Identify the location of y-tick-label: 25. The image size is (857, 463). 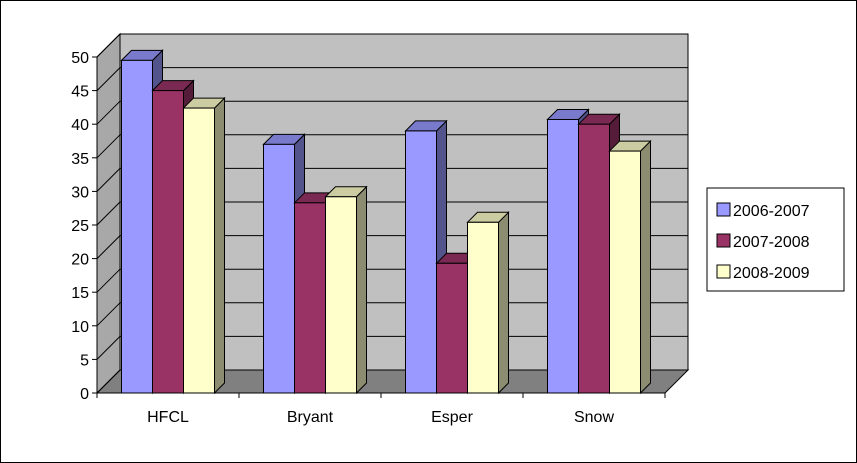
(80, 226).